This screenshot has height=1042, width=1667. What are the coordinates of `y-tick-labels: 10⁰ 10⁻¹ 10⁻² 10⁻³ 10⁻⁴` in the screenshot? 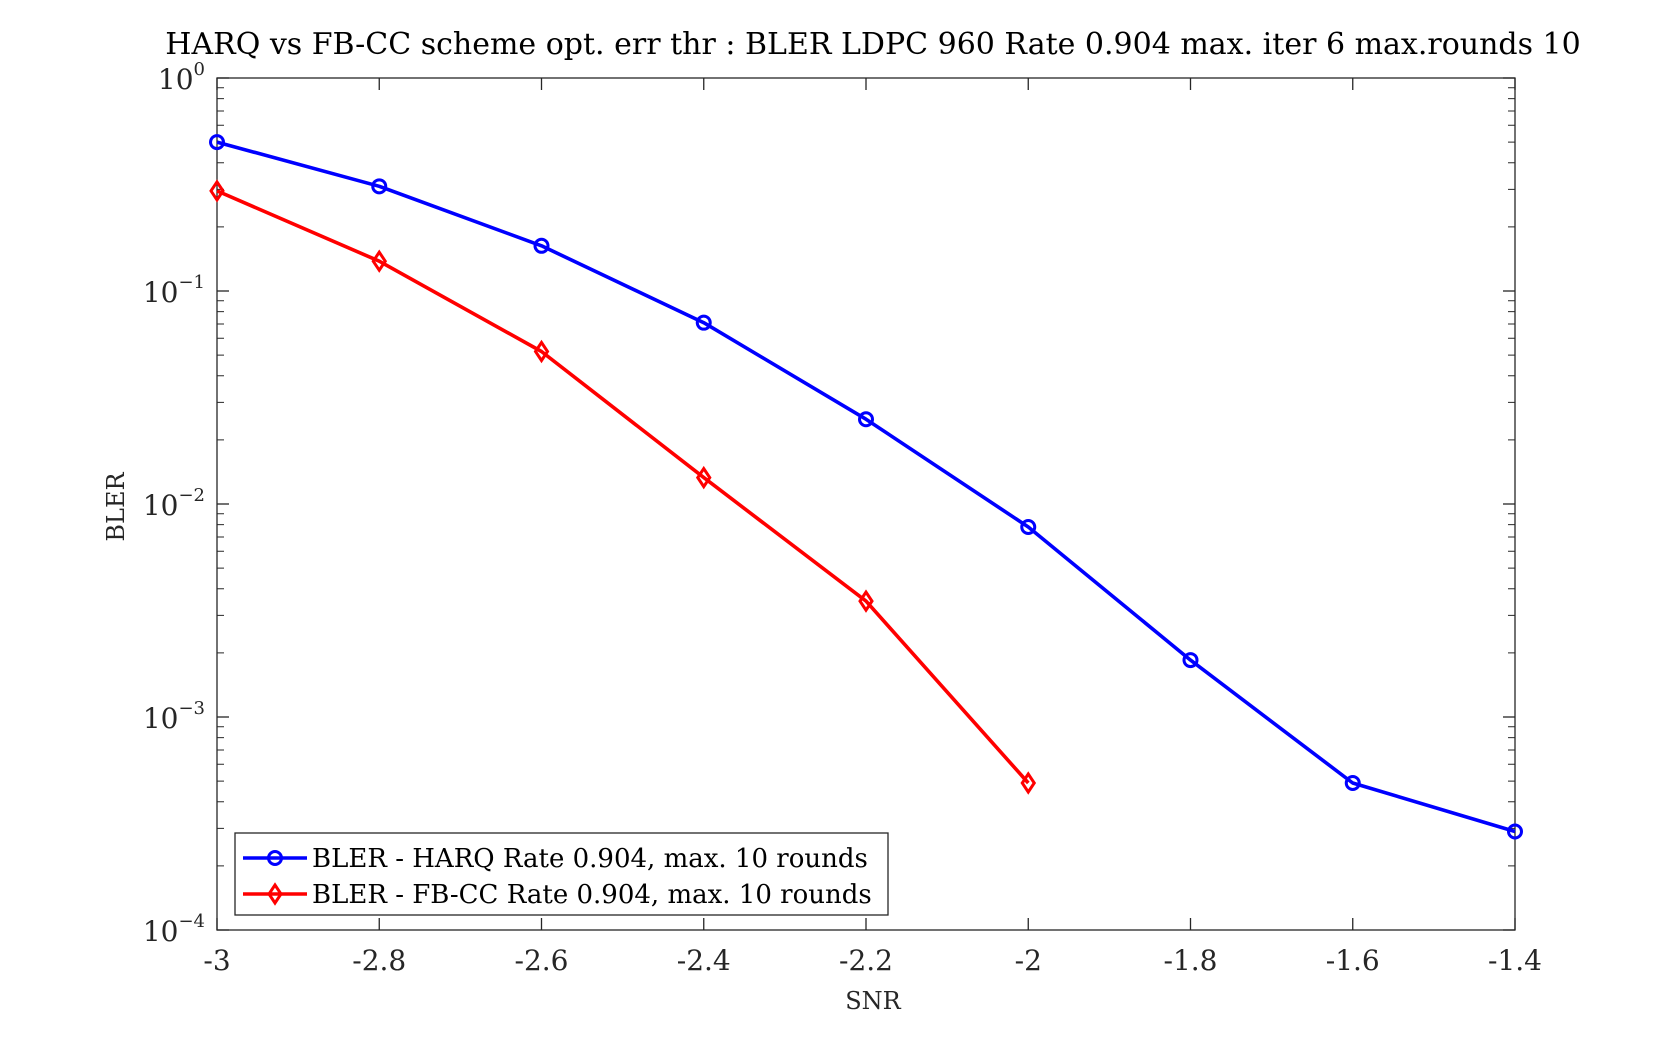 It's located at (174, 503).